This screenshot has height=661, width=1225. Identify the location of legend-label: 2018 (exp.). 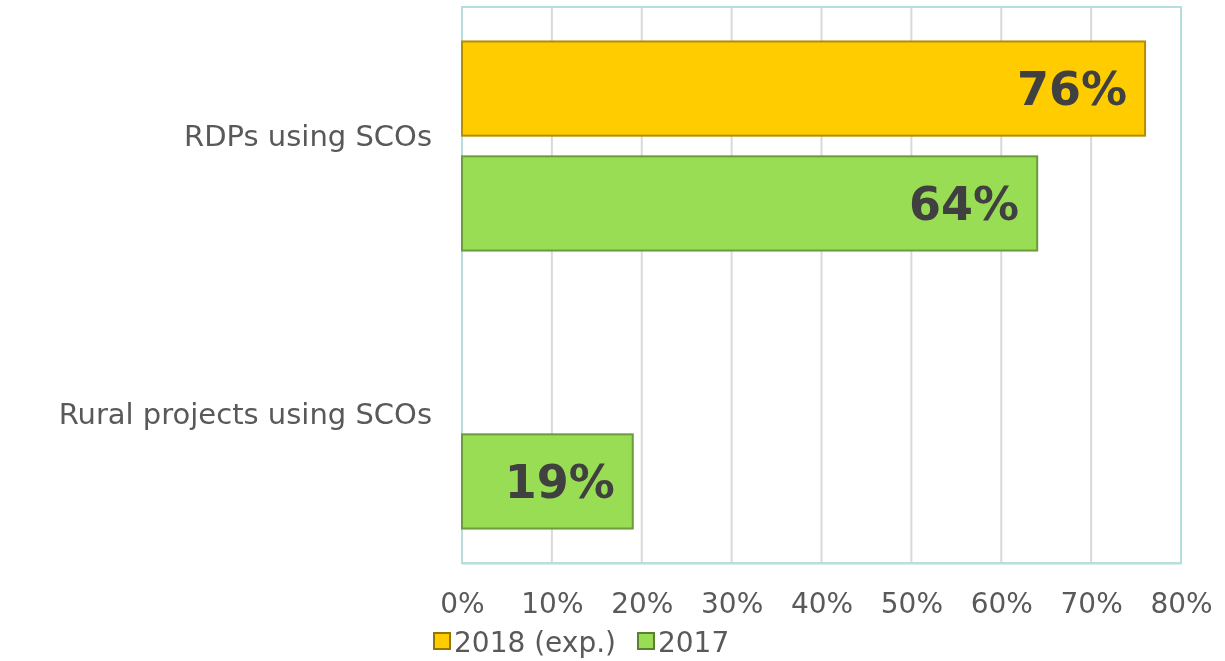
(535, 642).